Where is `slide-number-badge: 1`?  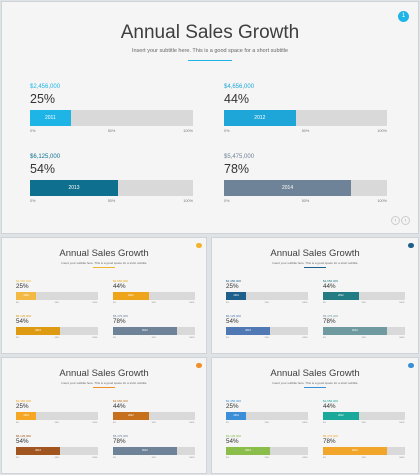 slide-number-badge: 1 is located at coordinates (403, 16).